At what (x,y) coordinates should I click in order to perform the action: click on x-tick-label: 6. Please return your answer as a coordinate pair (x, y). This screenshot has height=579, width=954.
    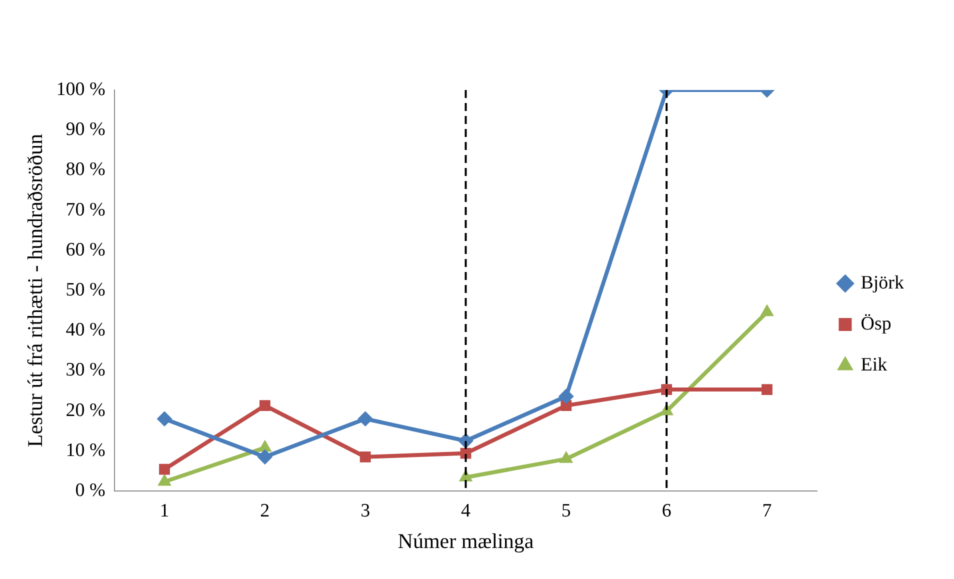
    Looking at the image, I should click on (667, 511).